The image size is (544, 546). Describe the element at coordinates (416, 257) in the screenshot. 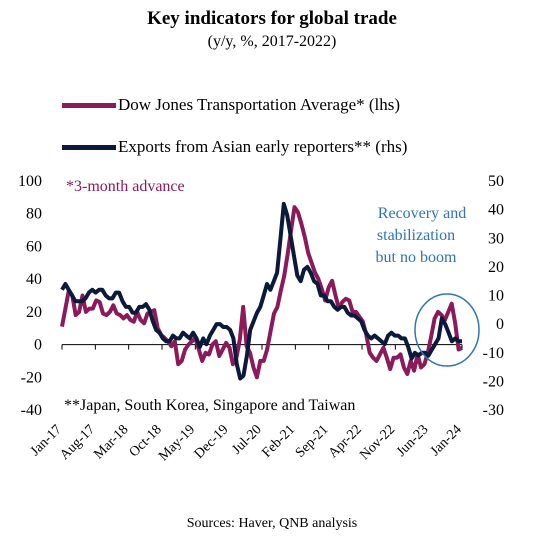

I see `callout-line-3: but no boom` at that location.